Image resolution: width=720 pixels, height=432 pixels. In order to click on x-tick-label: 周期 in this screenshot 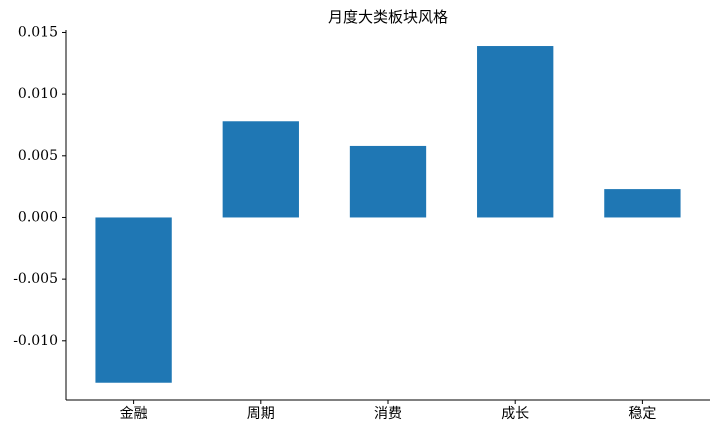, I will do `click(261, 414)`.